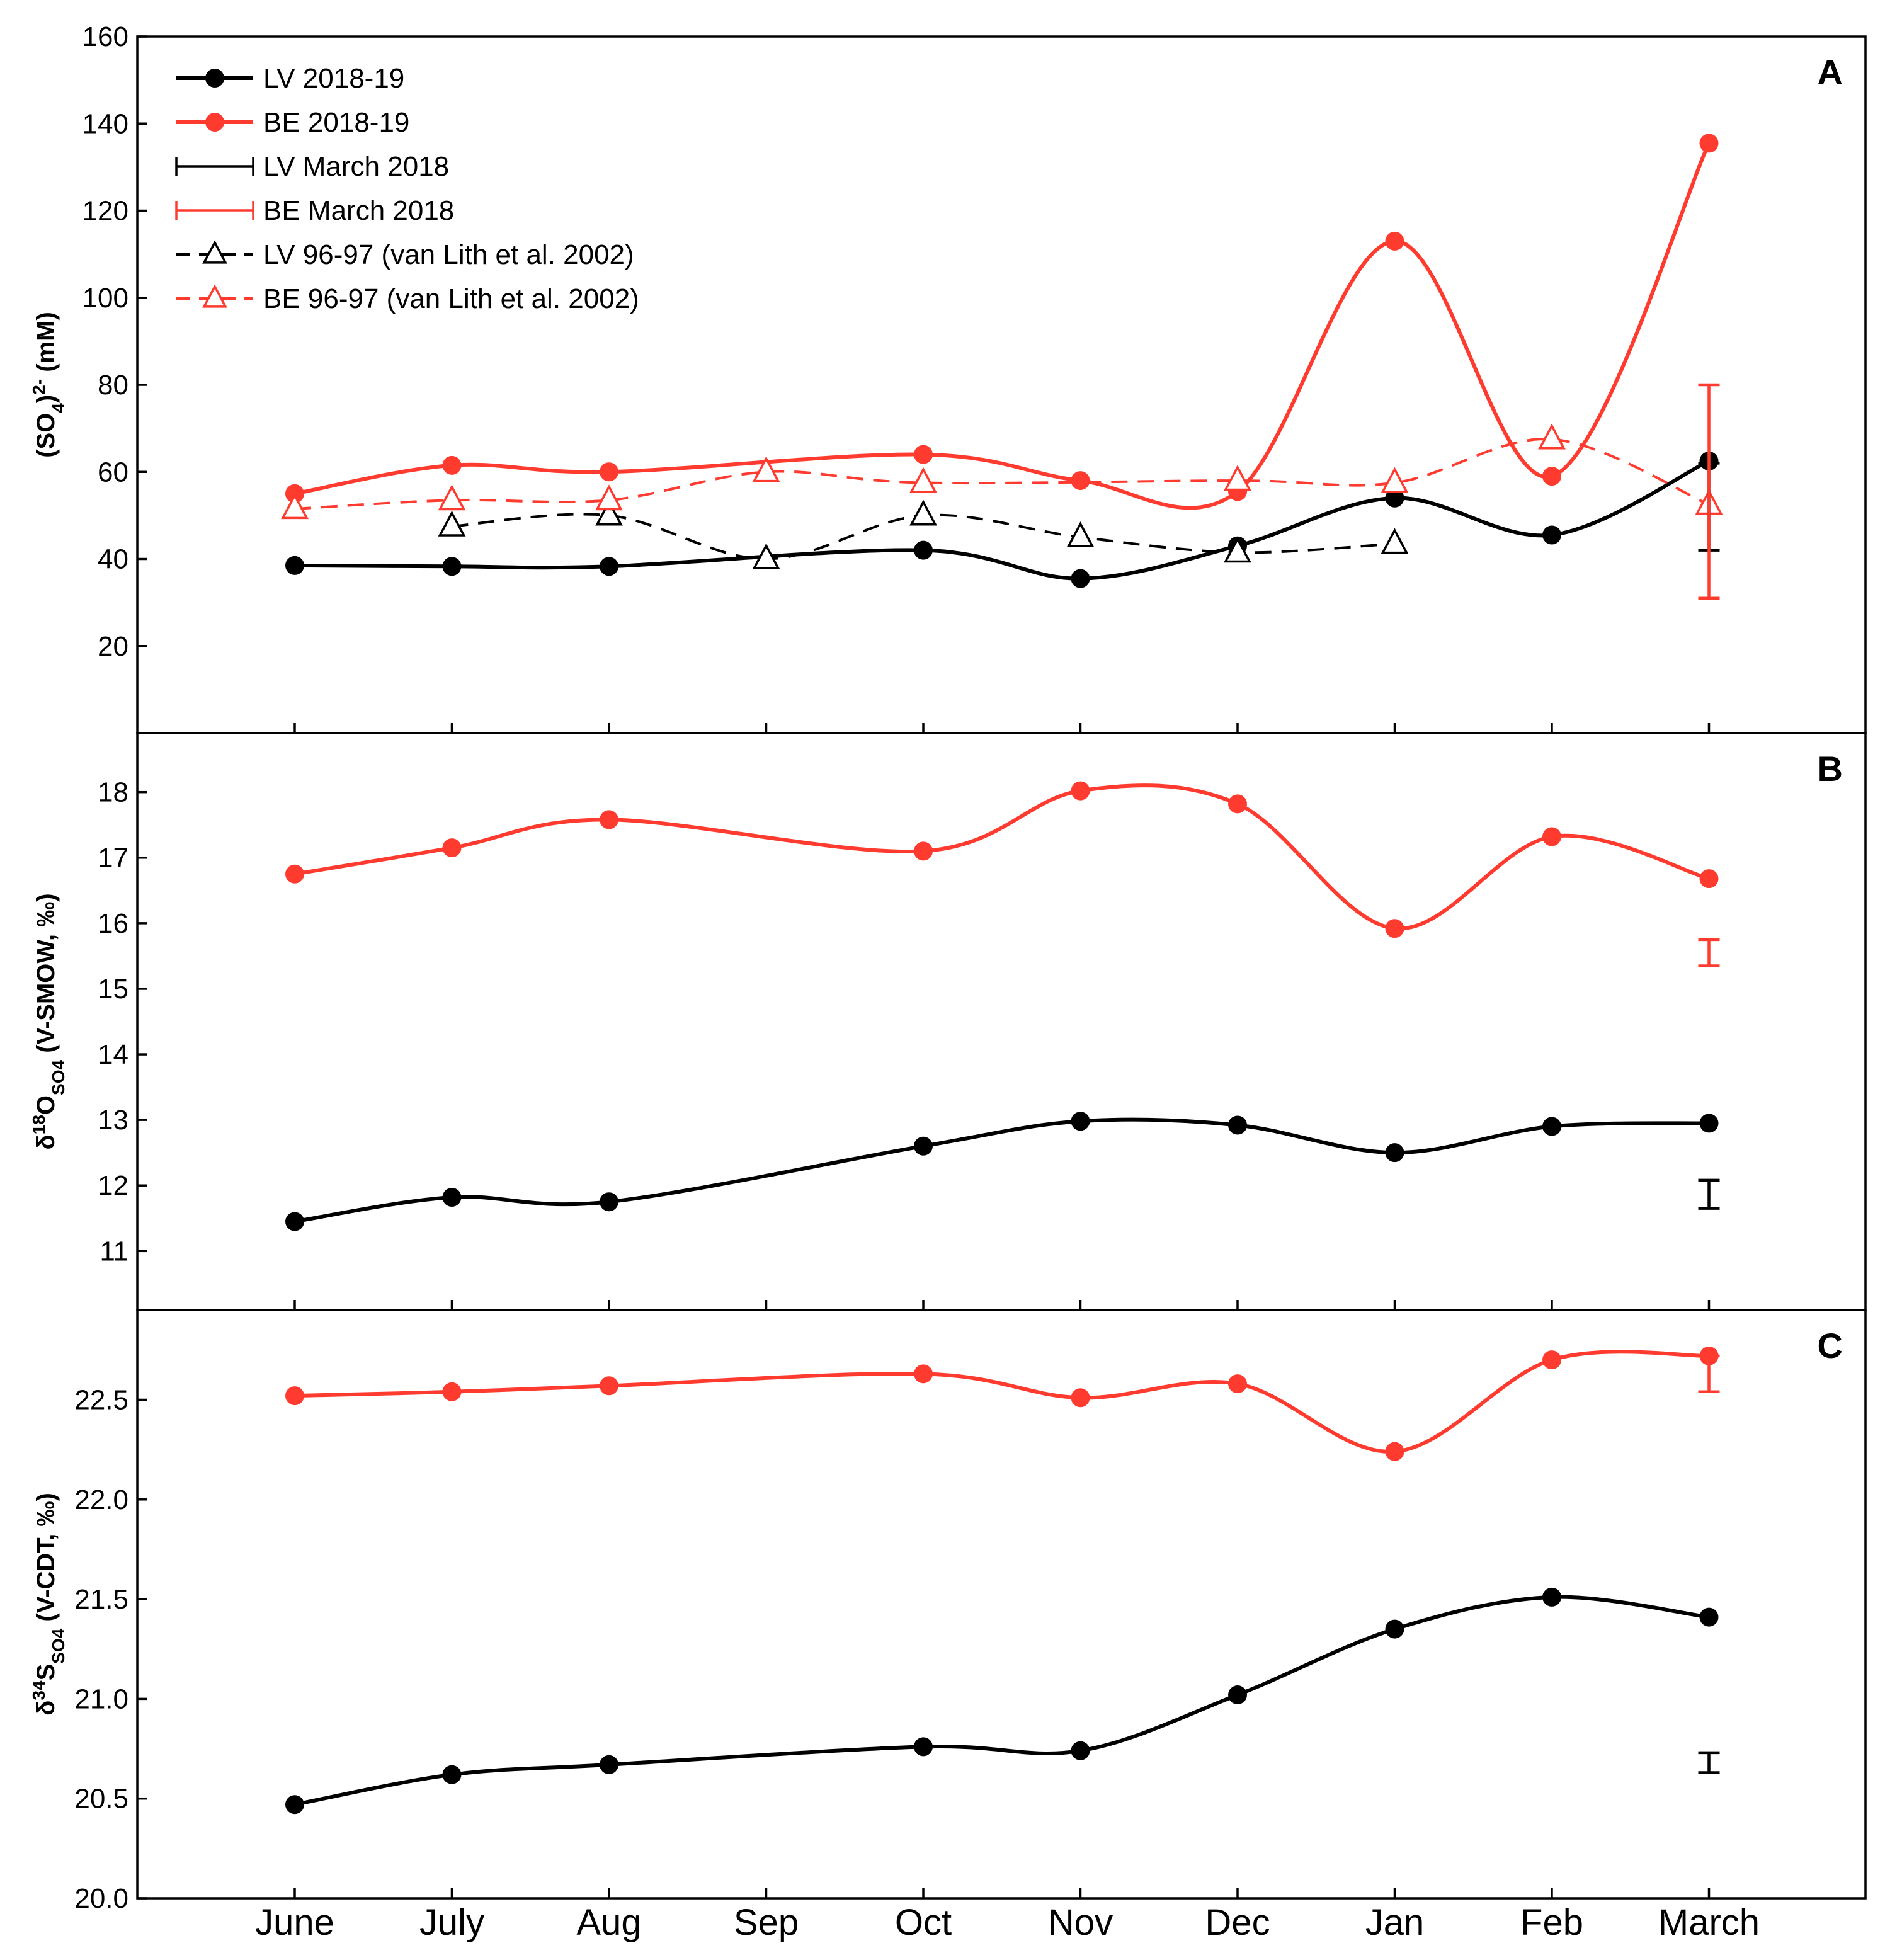 The width and height of the screenshot is (1902, 1960). I want to click on x-tick-label: July, so click(451, 1922).